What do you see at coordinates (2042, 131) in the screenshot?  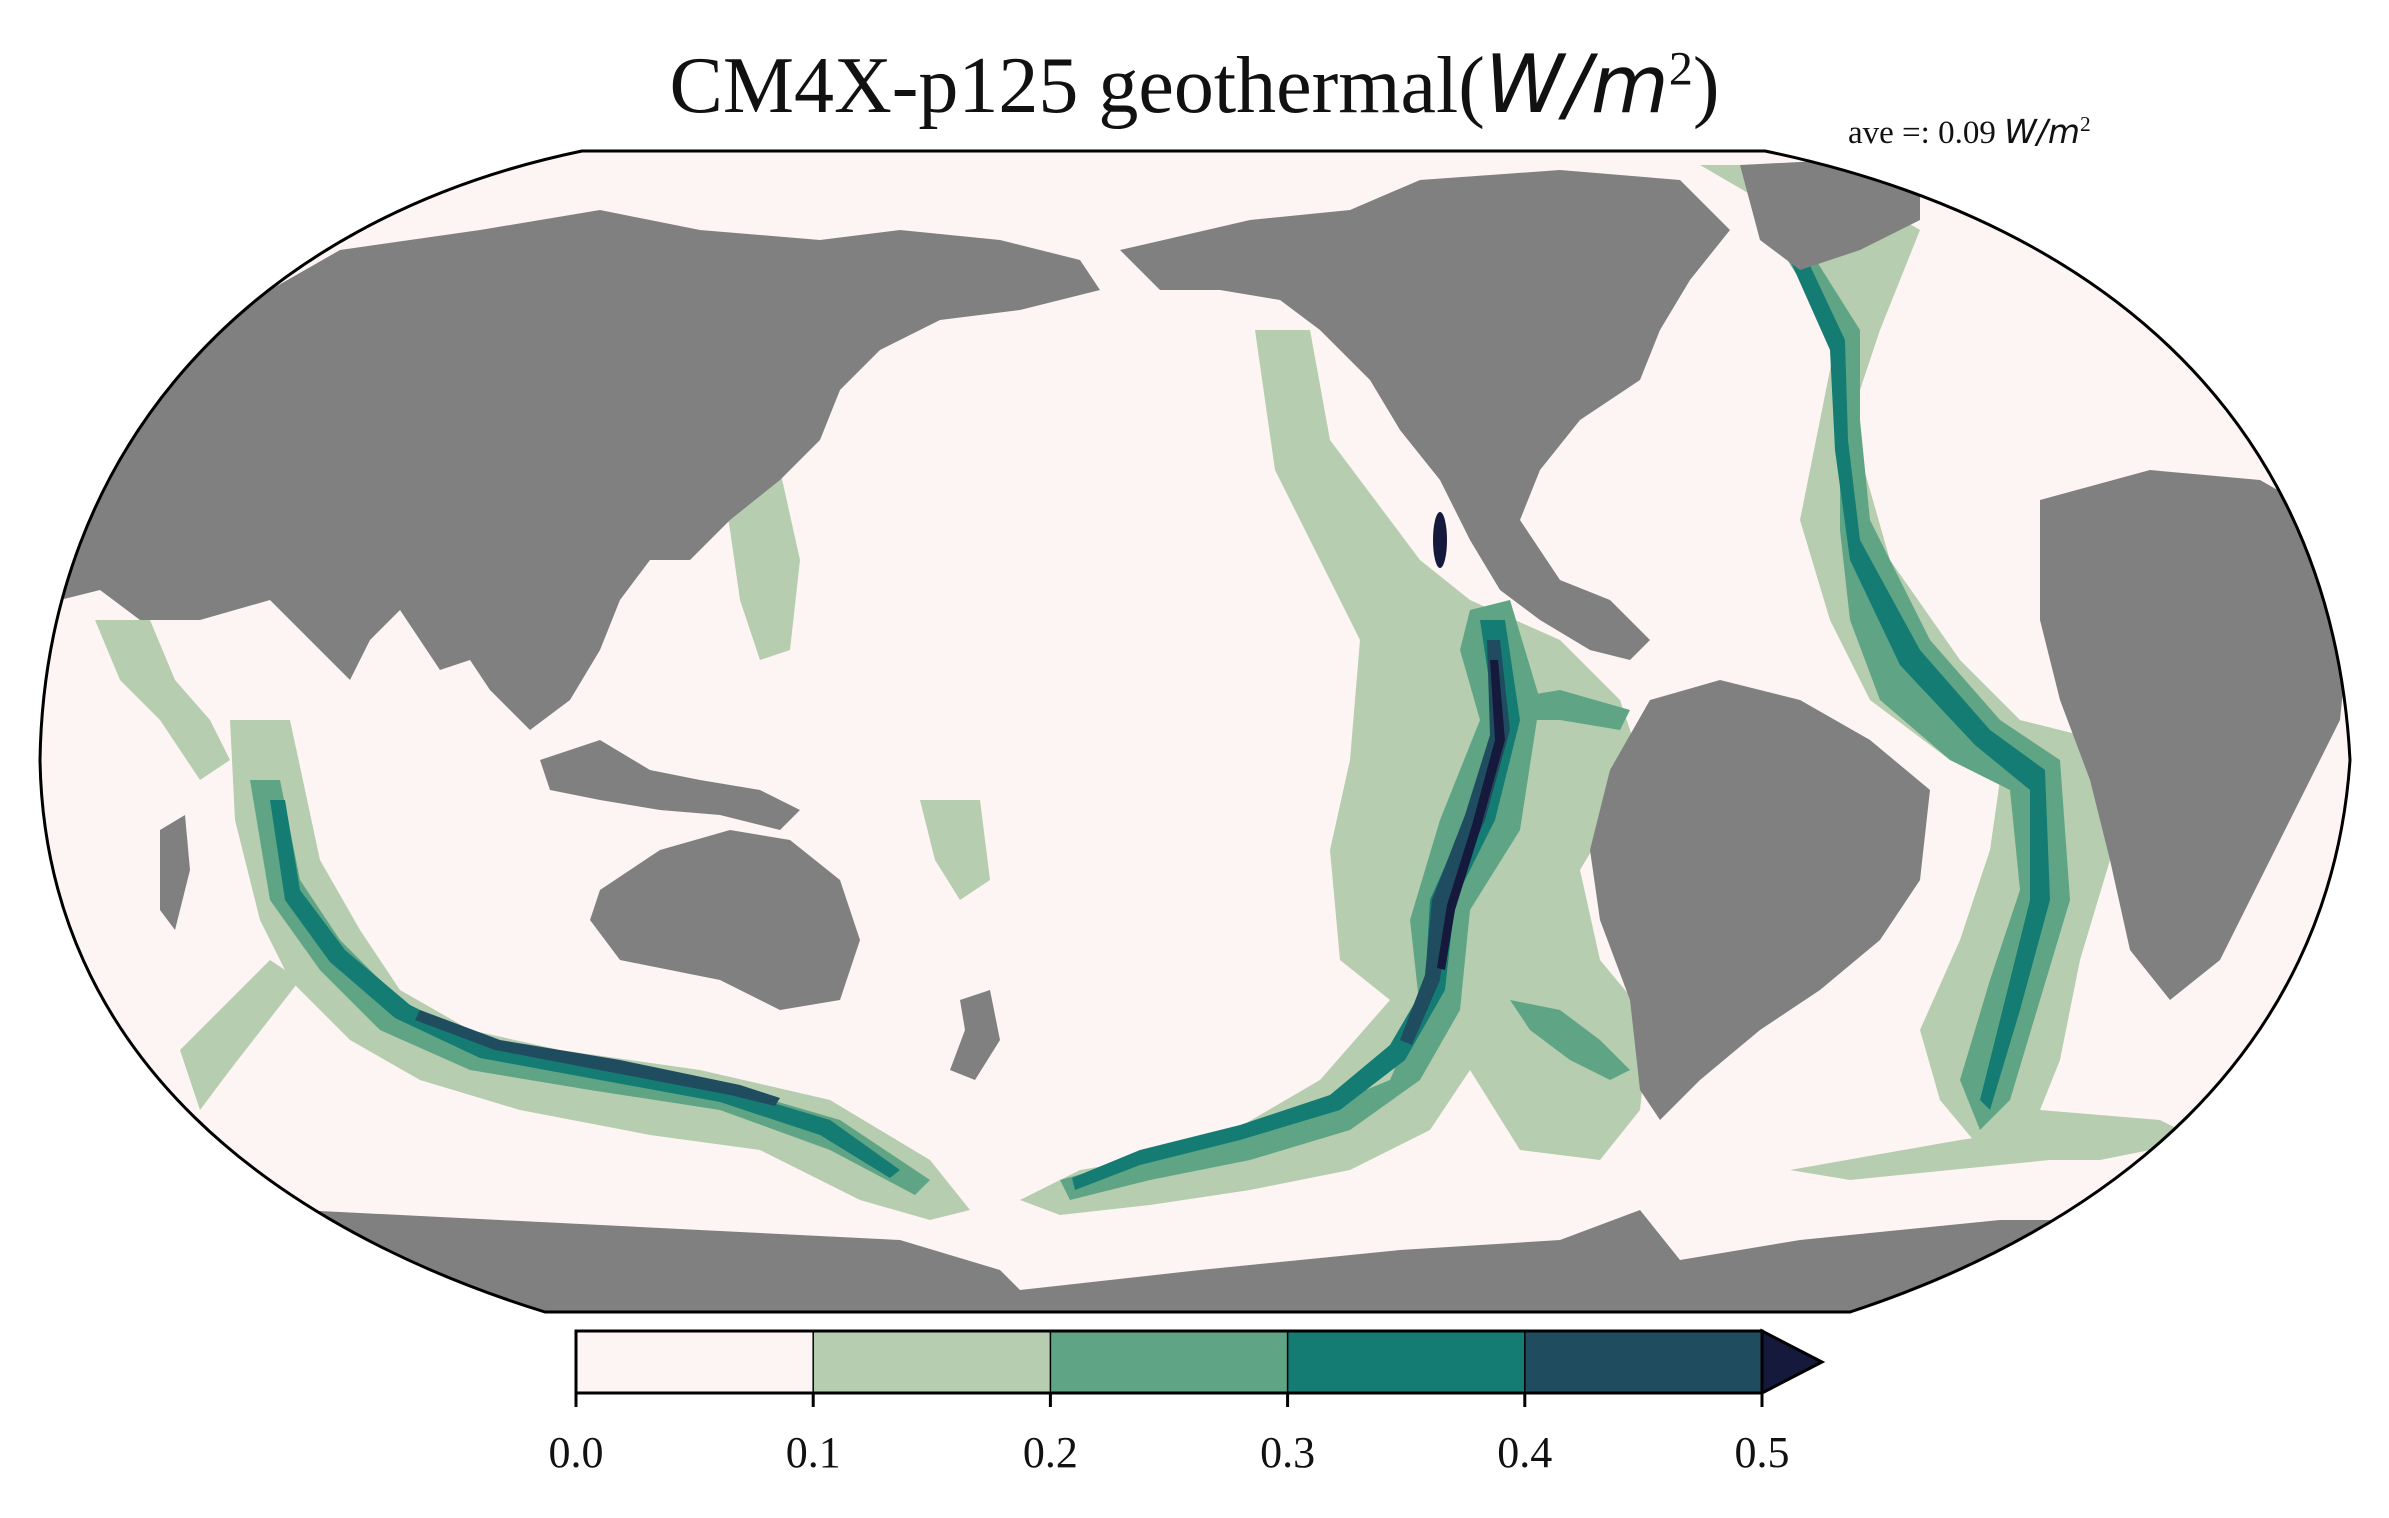 I see `average-unit: W/m` at bounding box center [2042, 131].